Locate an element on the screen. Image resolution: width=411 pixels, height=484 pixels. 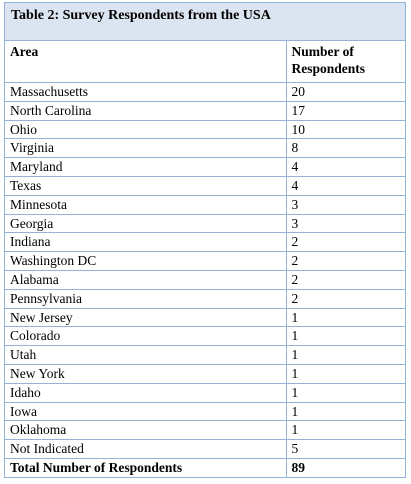
table-title: Table 2: Survey Respondents from the USA is located at coordinates (205, 22).